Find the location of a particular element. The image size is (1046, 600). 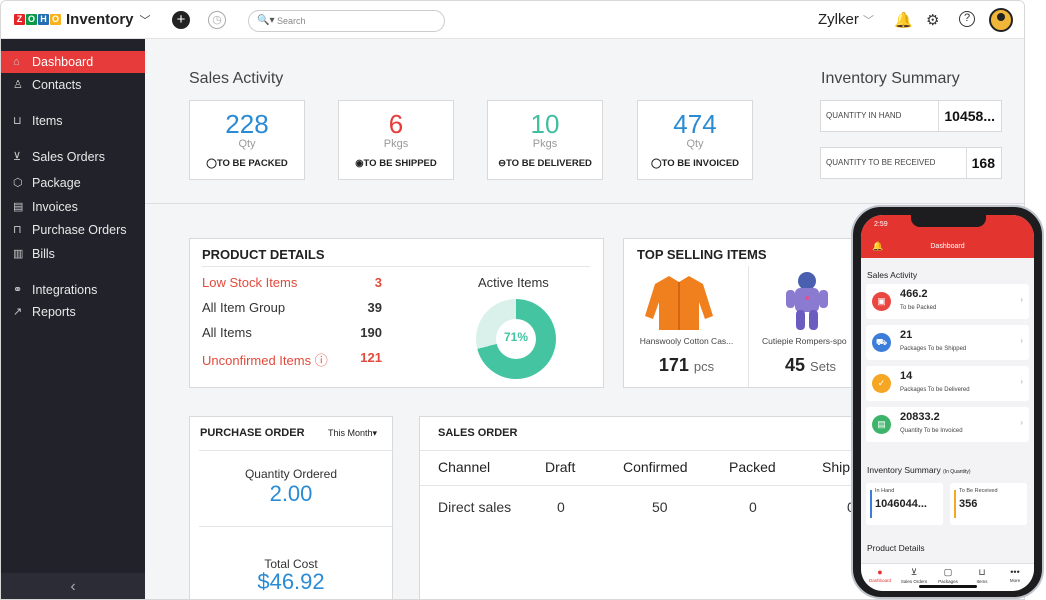

sidebar-item-label: Contacts is located at coordinates (57, 85).